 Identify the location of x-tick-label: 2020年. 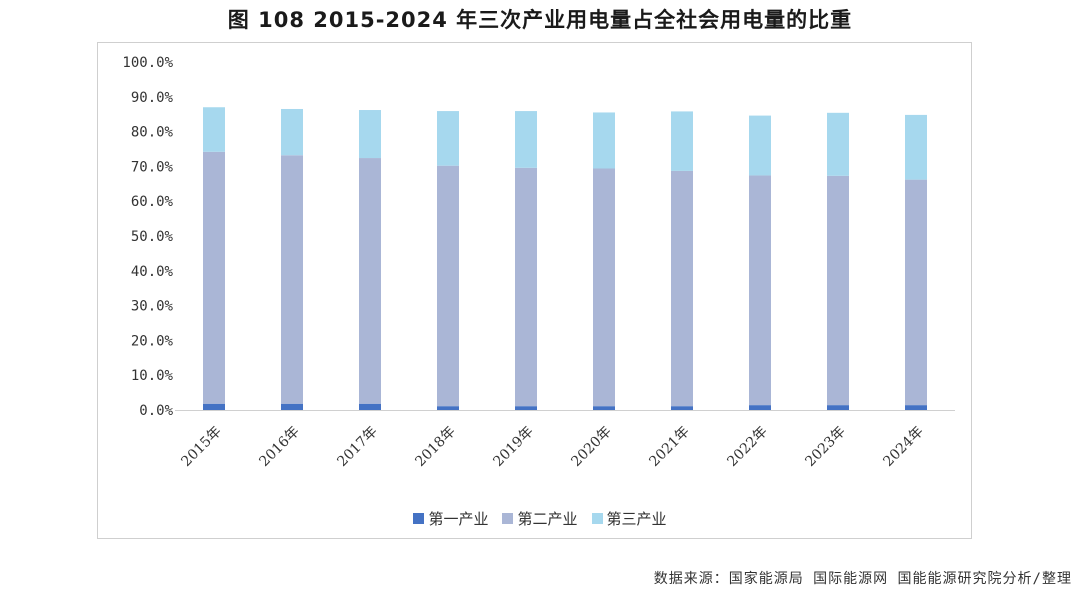
(591, 447).